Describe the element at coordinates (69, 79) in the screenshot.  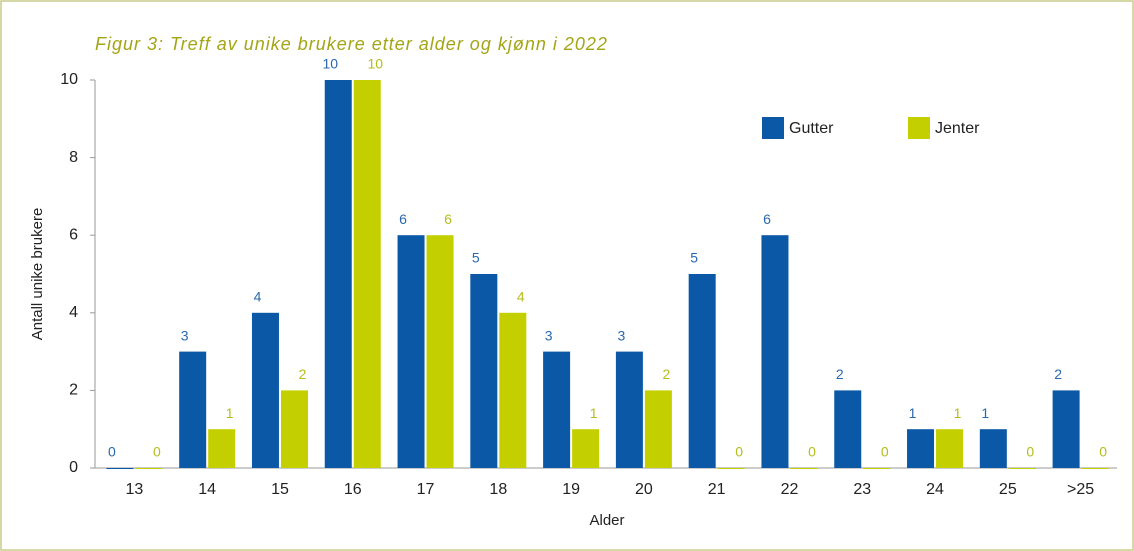
I see `y-tick-label: 10` at that location.